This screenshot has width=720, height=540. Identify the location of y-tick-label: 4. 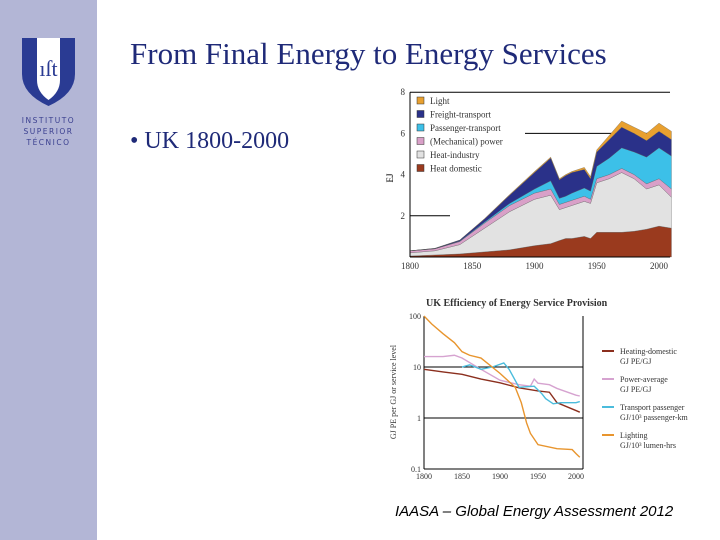
(403, 175).